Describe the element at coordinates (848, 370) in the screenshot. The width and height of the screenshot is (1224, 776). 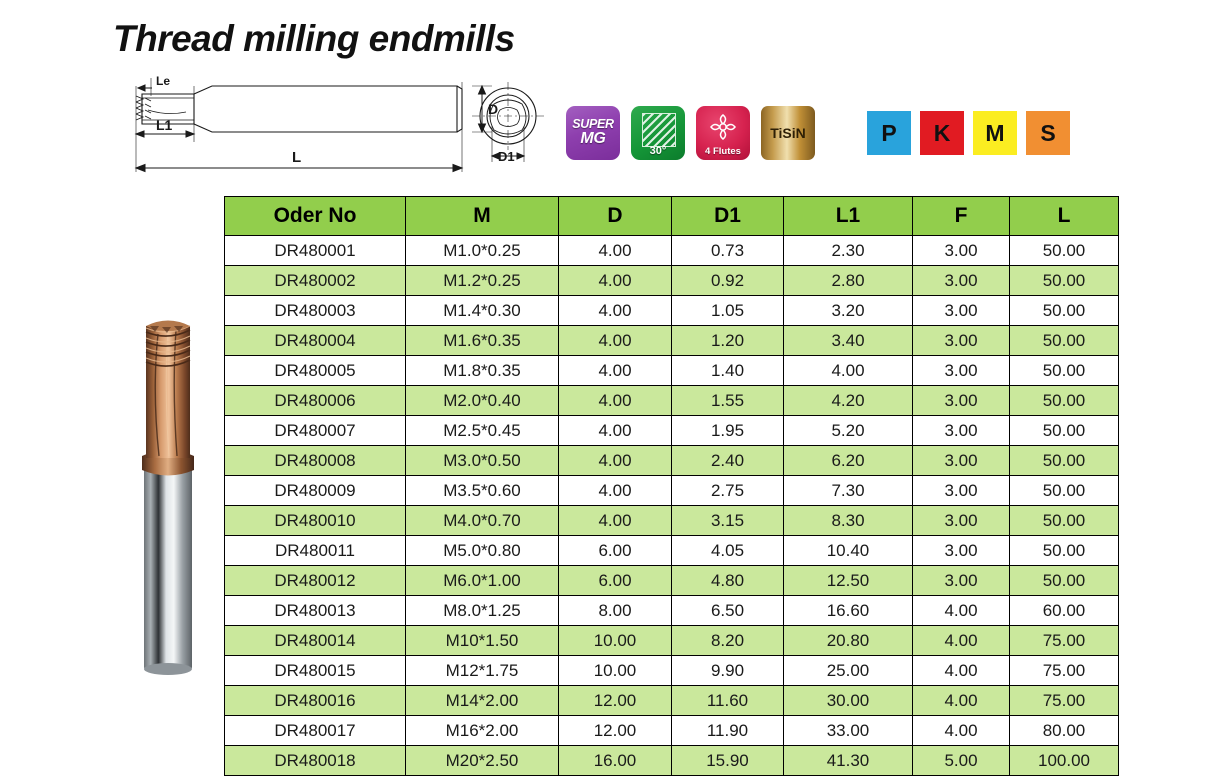
I see `cell-length-l1: 4.00` at that location.